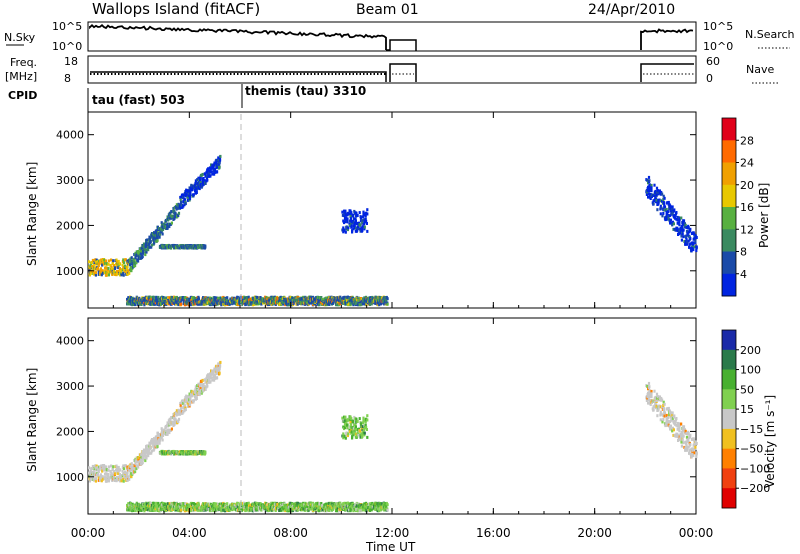  Describe the element at coordinates (305, 91) in the screenshot. I see `cpid-segment-2: themis (tau) 3310` at that location.